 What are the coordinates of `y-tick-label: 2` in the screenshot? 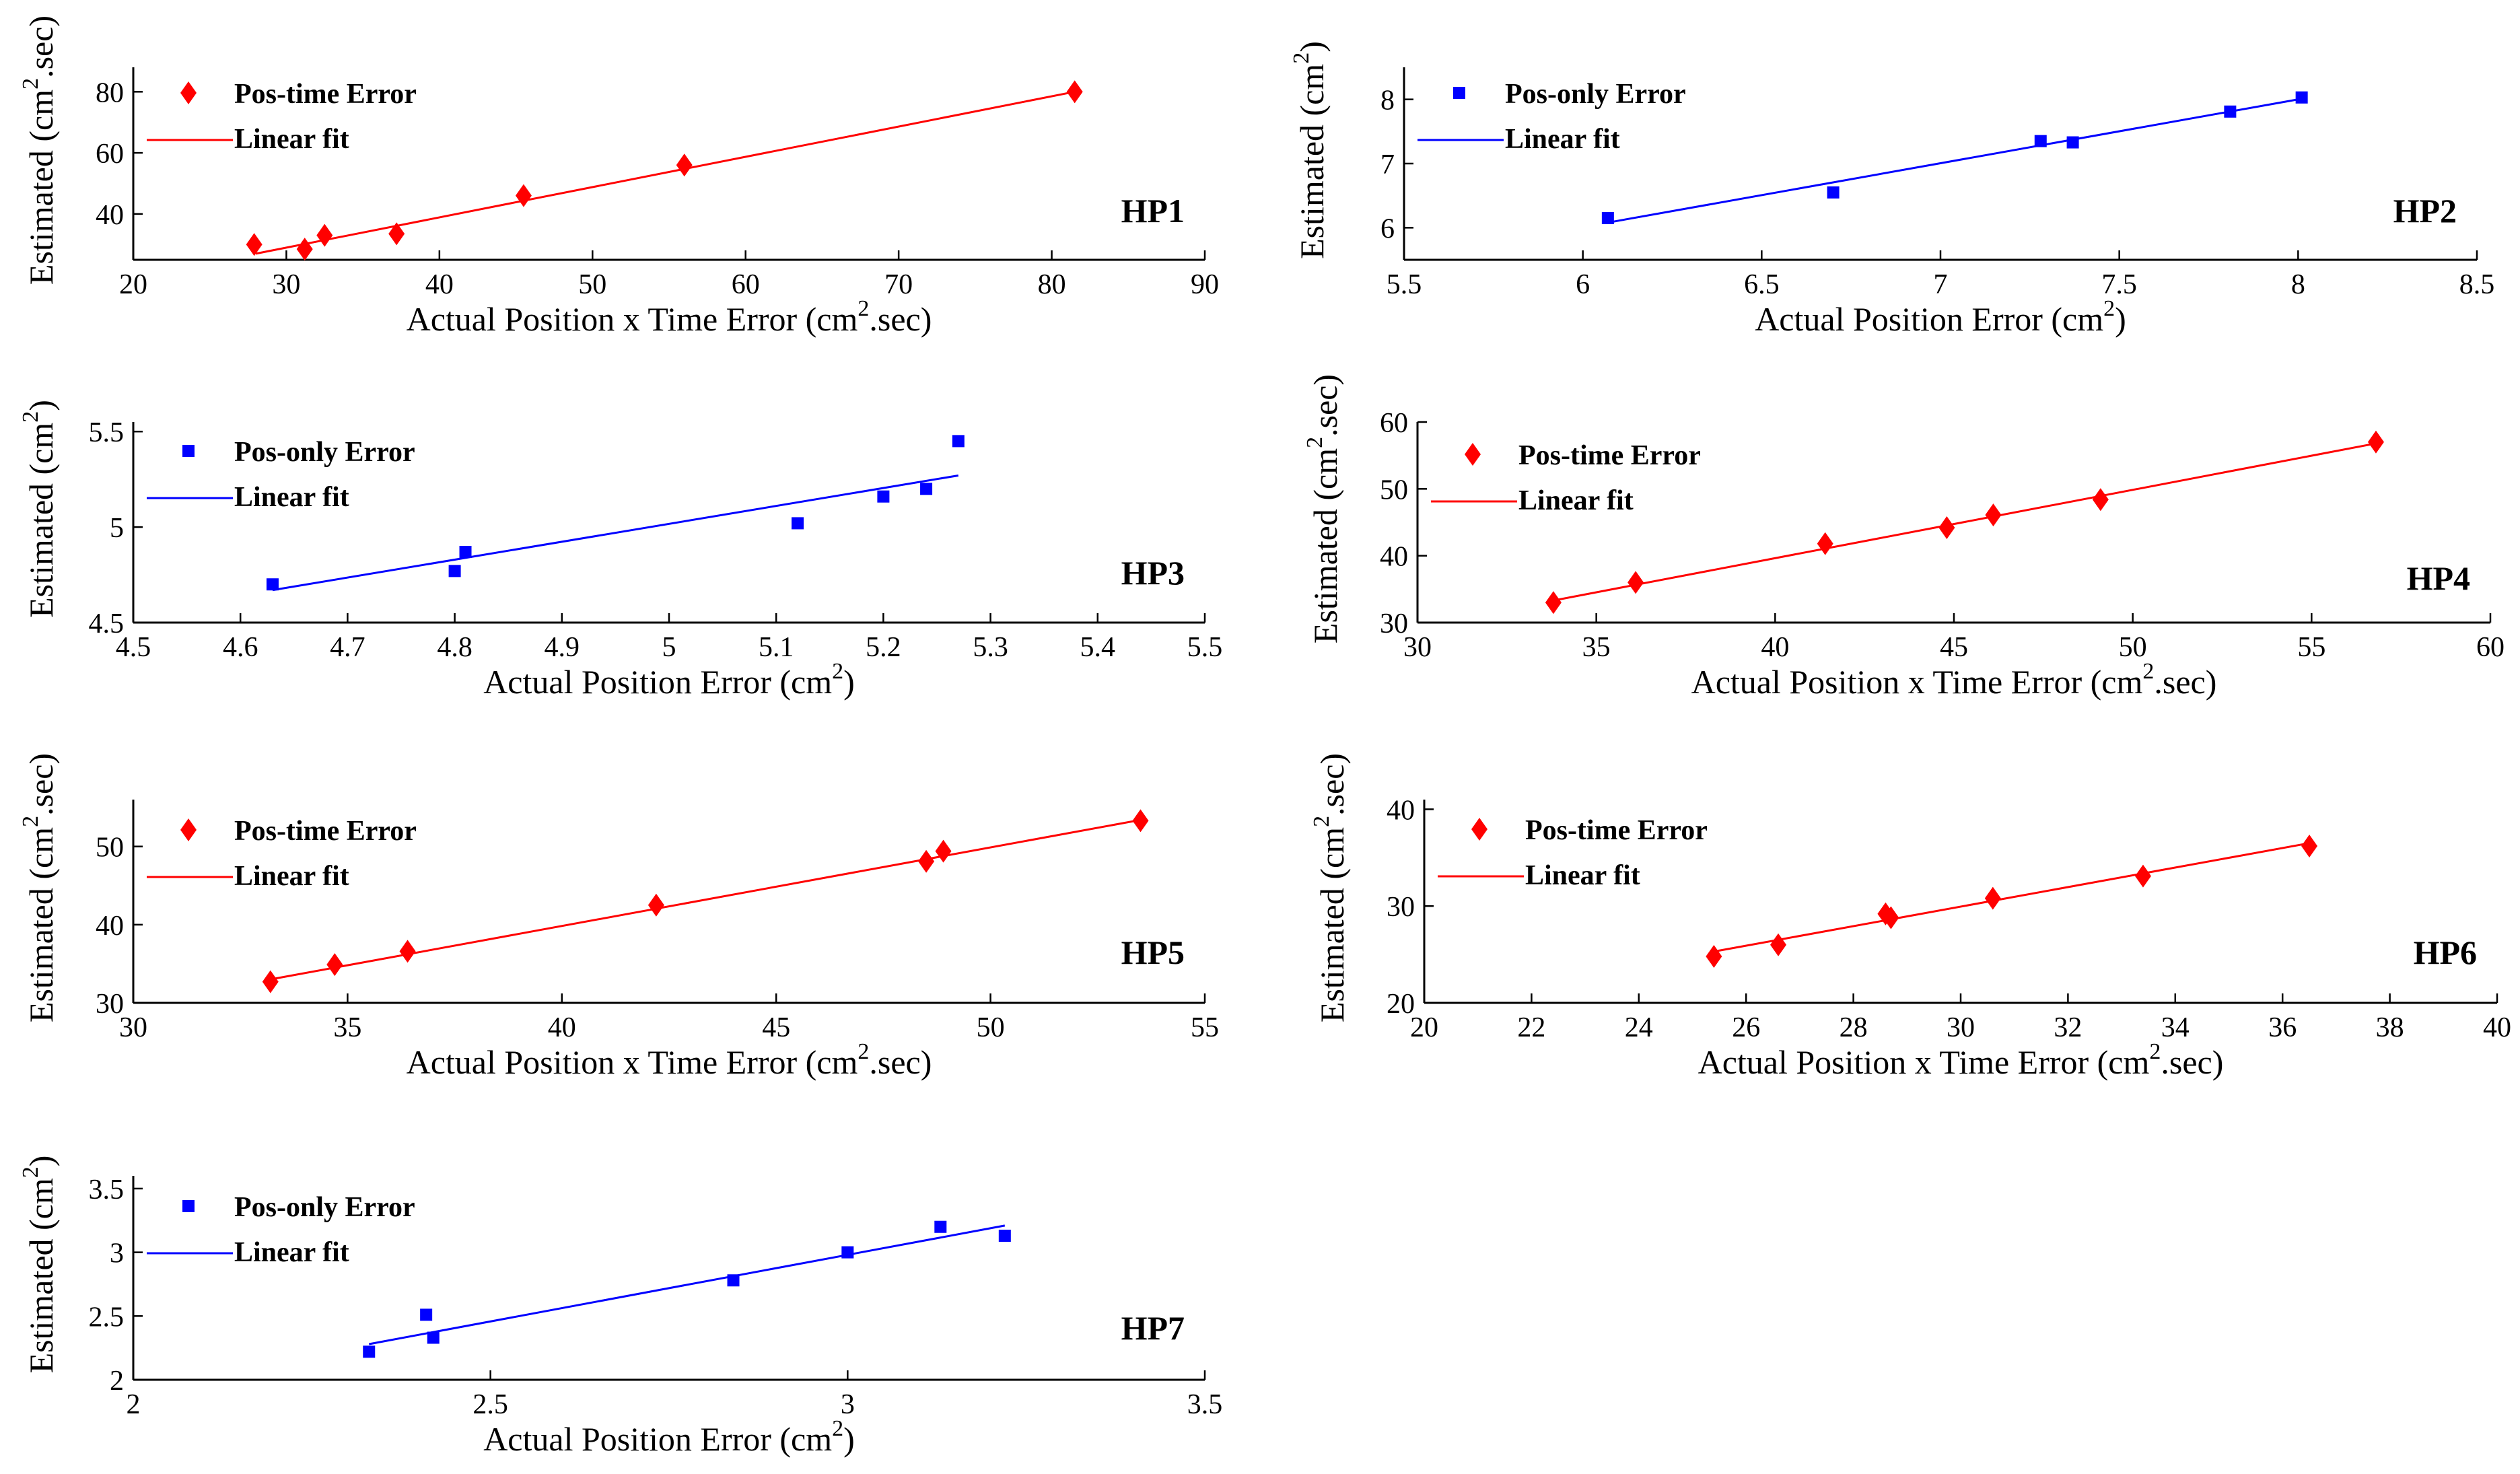 It's located at (117, 1381).